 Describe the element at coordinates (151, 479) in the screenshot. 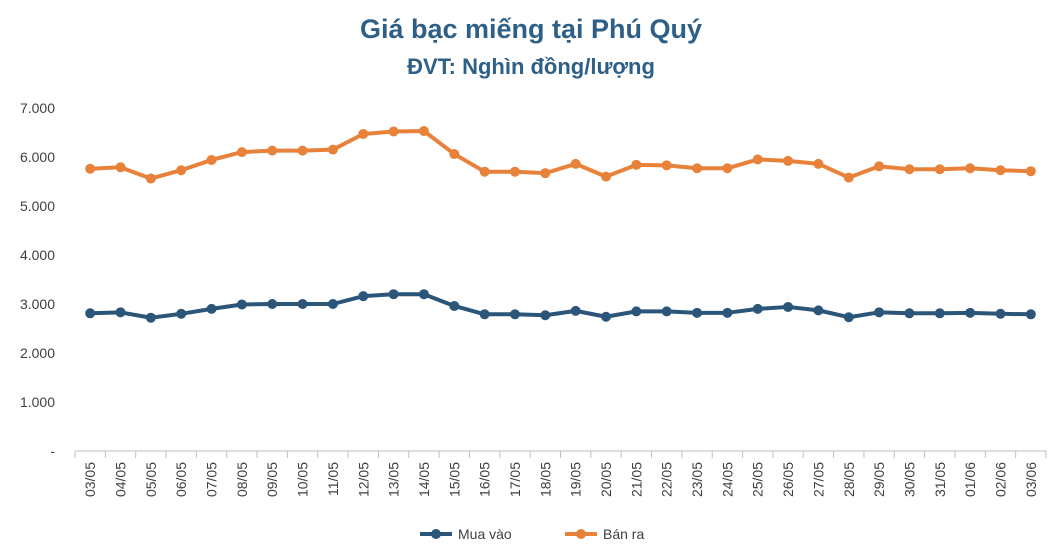

I see `x-tick-label: 05/05` at that location.